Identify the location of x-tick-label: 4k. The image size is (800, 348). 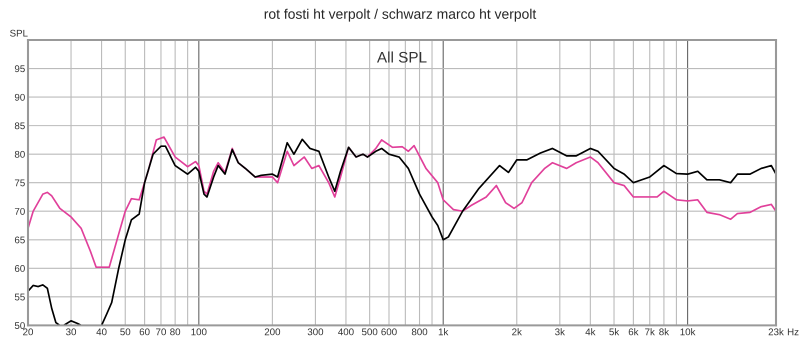
(590, 332).